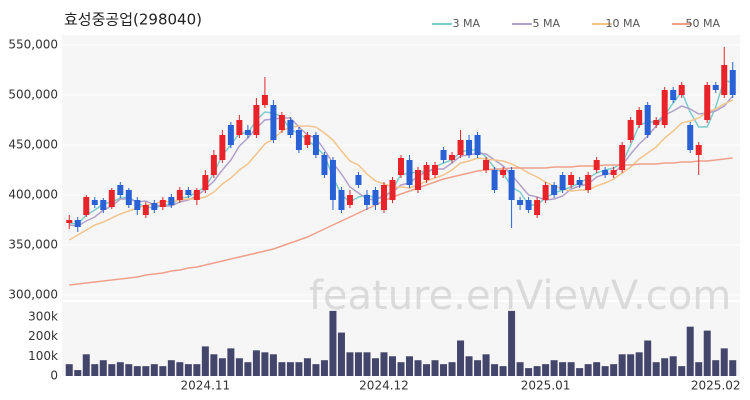 This screenshot has height=400, width=750. What do you see at coordinates (43, 316) in the screenshot?
I see `volume-tick-label: 300k` at bounding box center [43, 316].